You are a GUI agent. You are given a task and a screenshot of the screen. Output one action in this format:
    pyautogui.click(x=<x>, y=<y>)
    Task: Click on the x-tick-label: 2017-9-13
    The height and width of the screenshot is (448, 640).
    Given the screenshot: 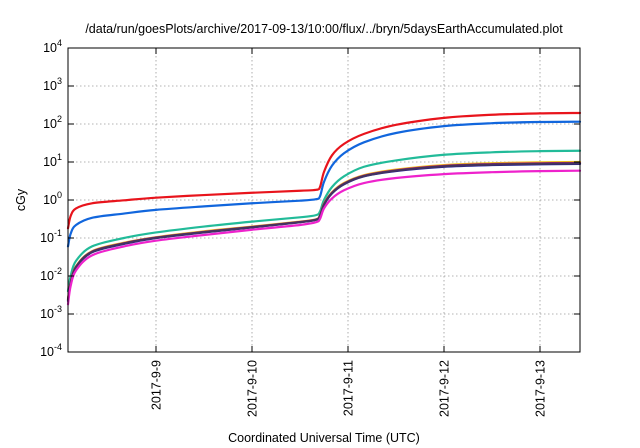 What is the action you would take?
    pyautogui.click(x=541, y=388)
    